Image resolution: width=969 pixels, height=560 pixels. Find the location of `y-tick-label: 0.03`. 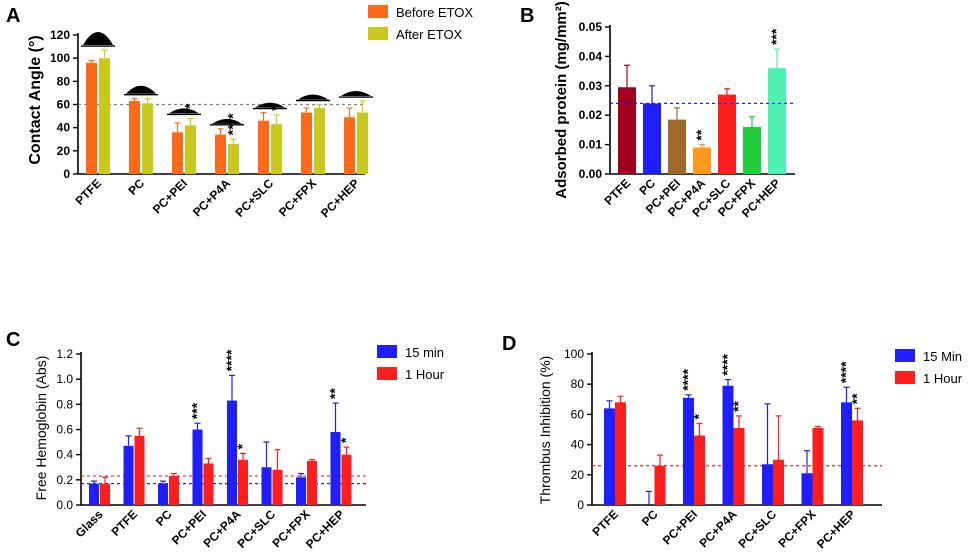

y-tick-label: 0.03 is located at coordinates (591, 86).